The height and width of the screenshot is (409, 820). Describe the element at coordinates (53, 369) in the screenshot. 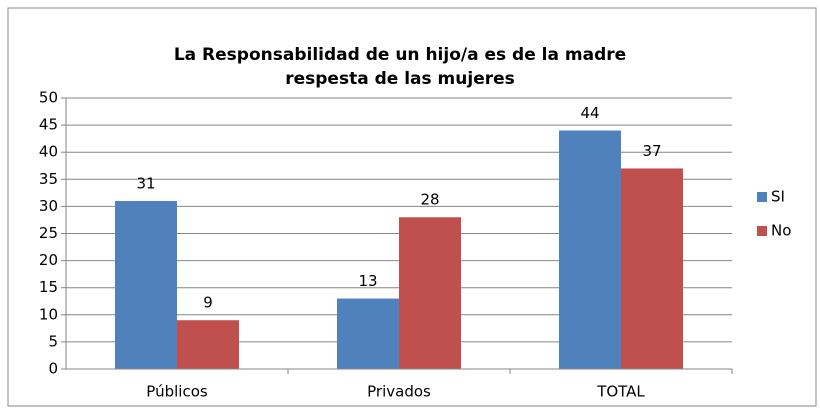

I see `y-tick-label: 0` at that location.